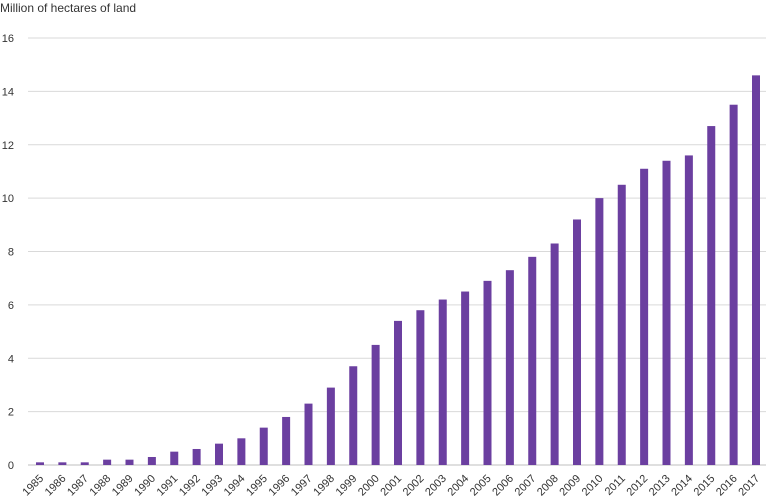  What do you see at coordinates (263, 446) in the screenshot?
I see `bar-1995` at bounding box center [263, 446].